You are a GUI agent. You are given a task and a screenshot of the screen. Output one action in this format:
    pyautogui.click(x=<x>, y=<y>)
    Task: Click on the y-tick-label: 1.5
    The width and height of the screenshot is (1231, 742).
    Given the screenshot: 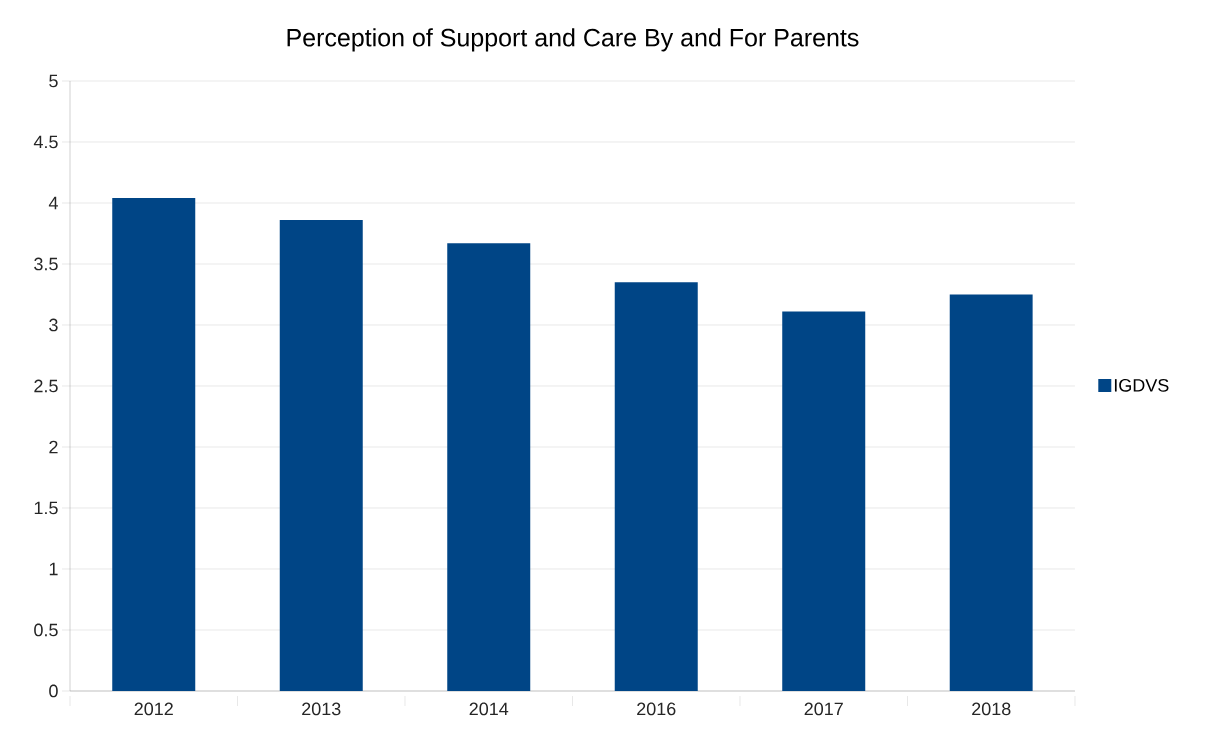 What is the action you would take?
    pyautogui.click(x=46, y=508)
    